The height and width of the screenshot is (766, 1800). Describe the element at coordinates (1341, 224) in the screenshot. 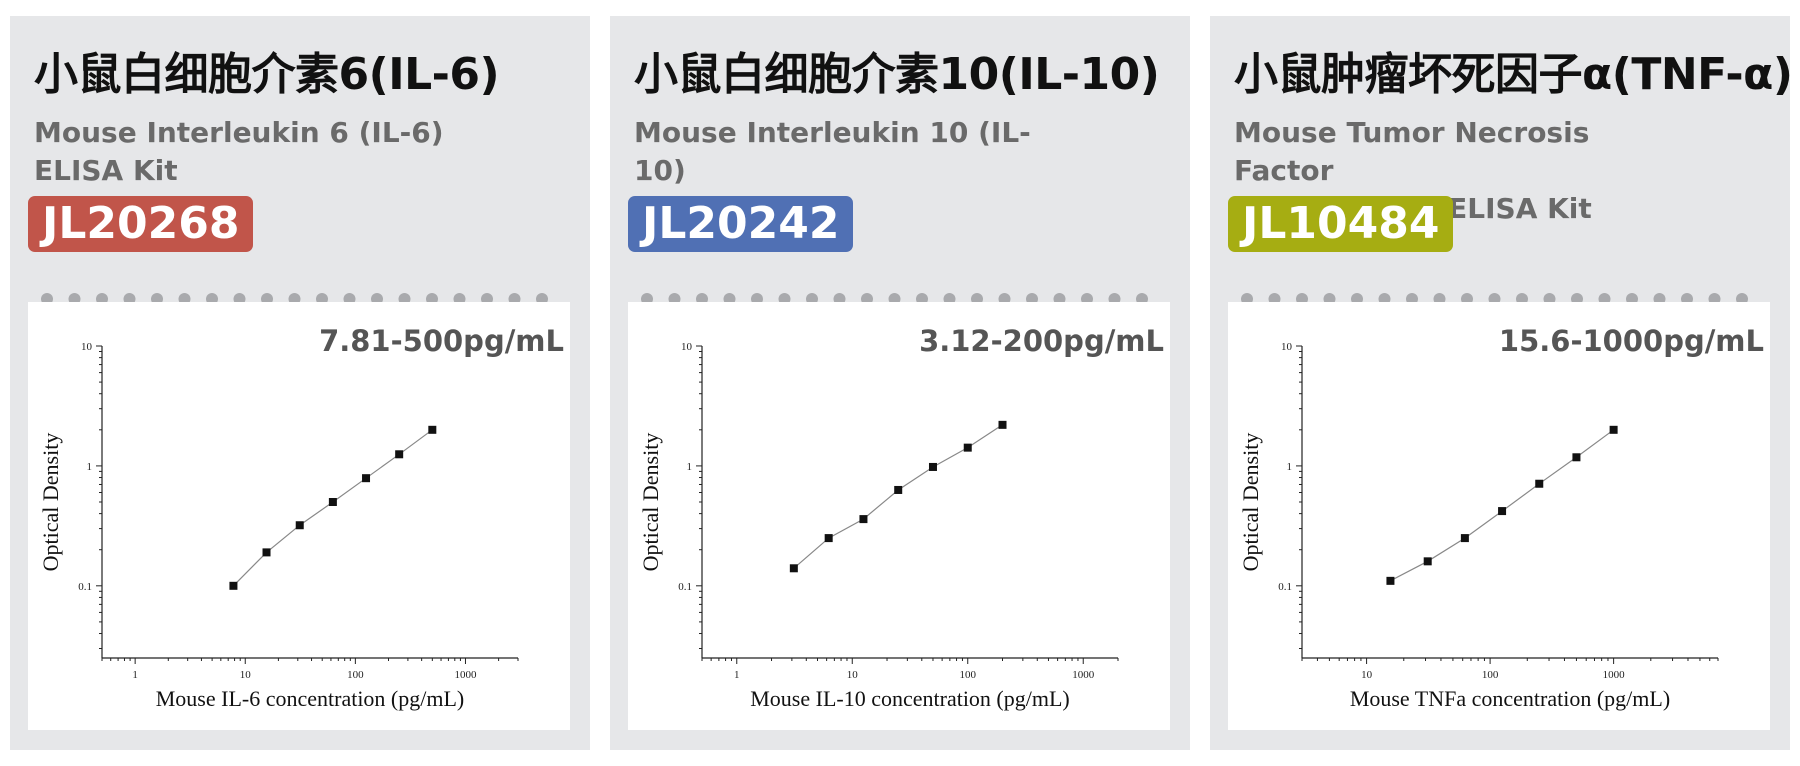

I see `catalog-badge: JL10484` at that location.